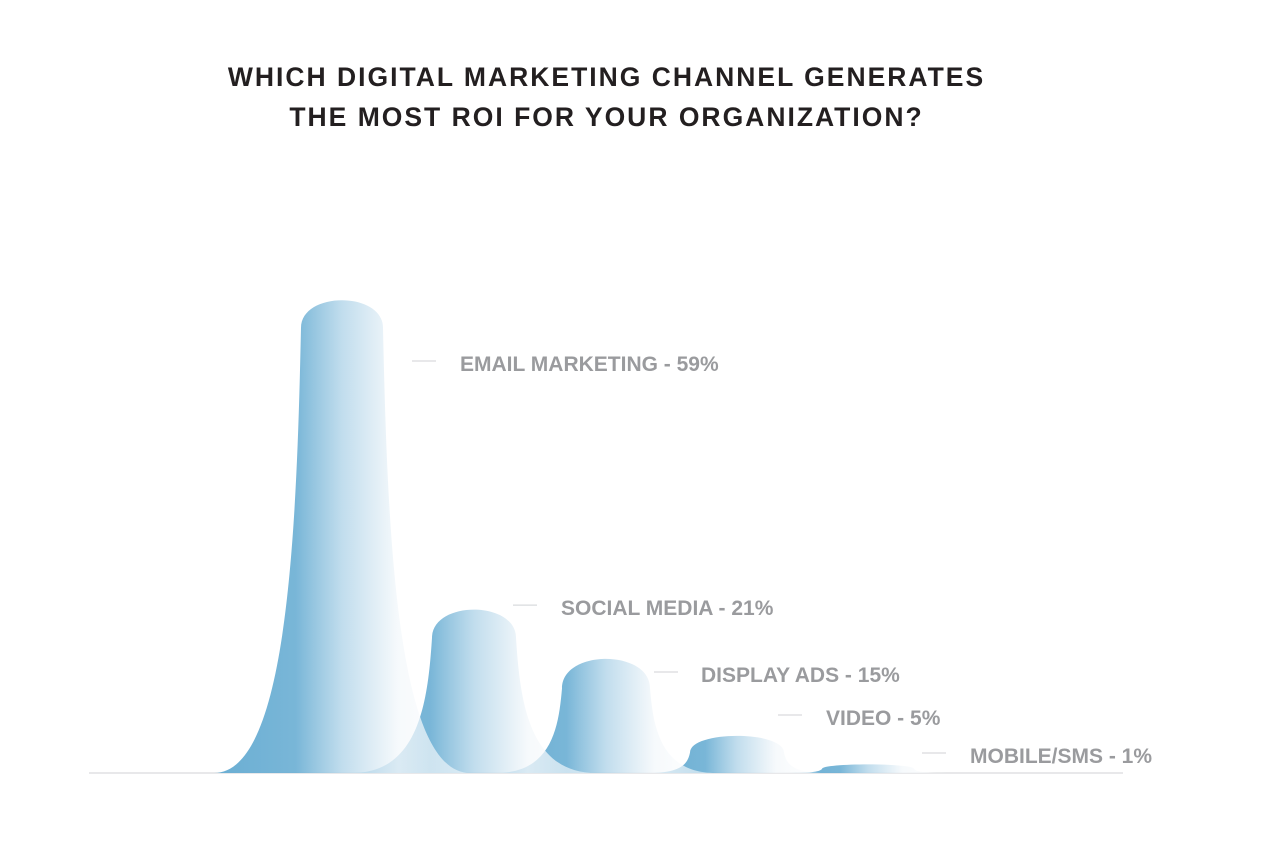  Describe the element at coordinates (1061, 756) in the screenshot. I see `data-label: MOBILE/SMS - 1%` at that location.